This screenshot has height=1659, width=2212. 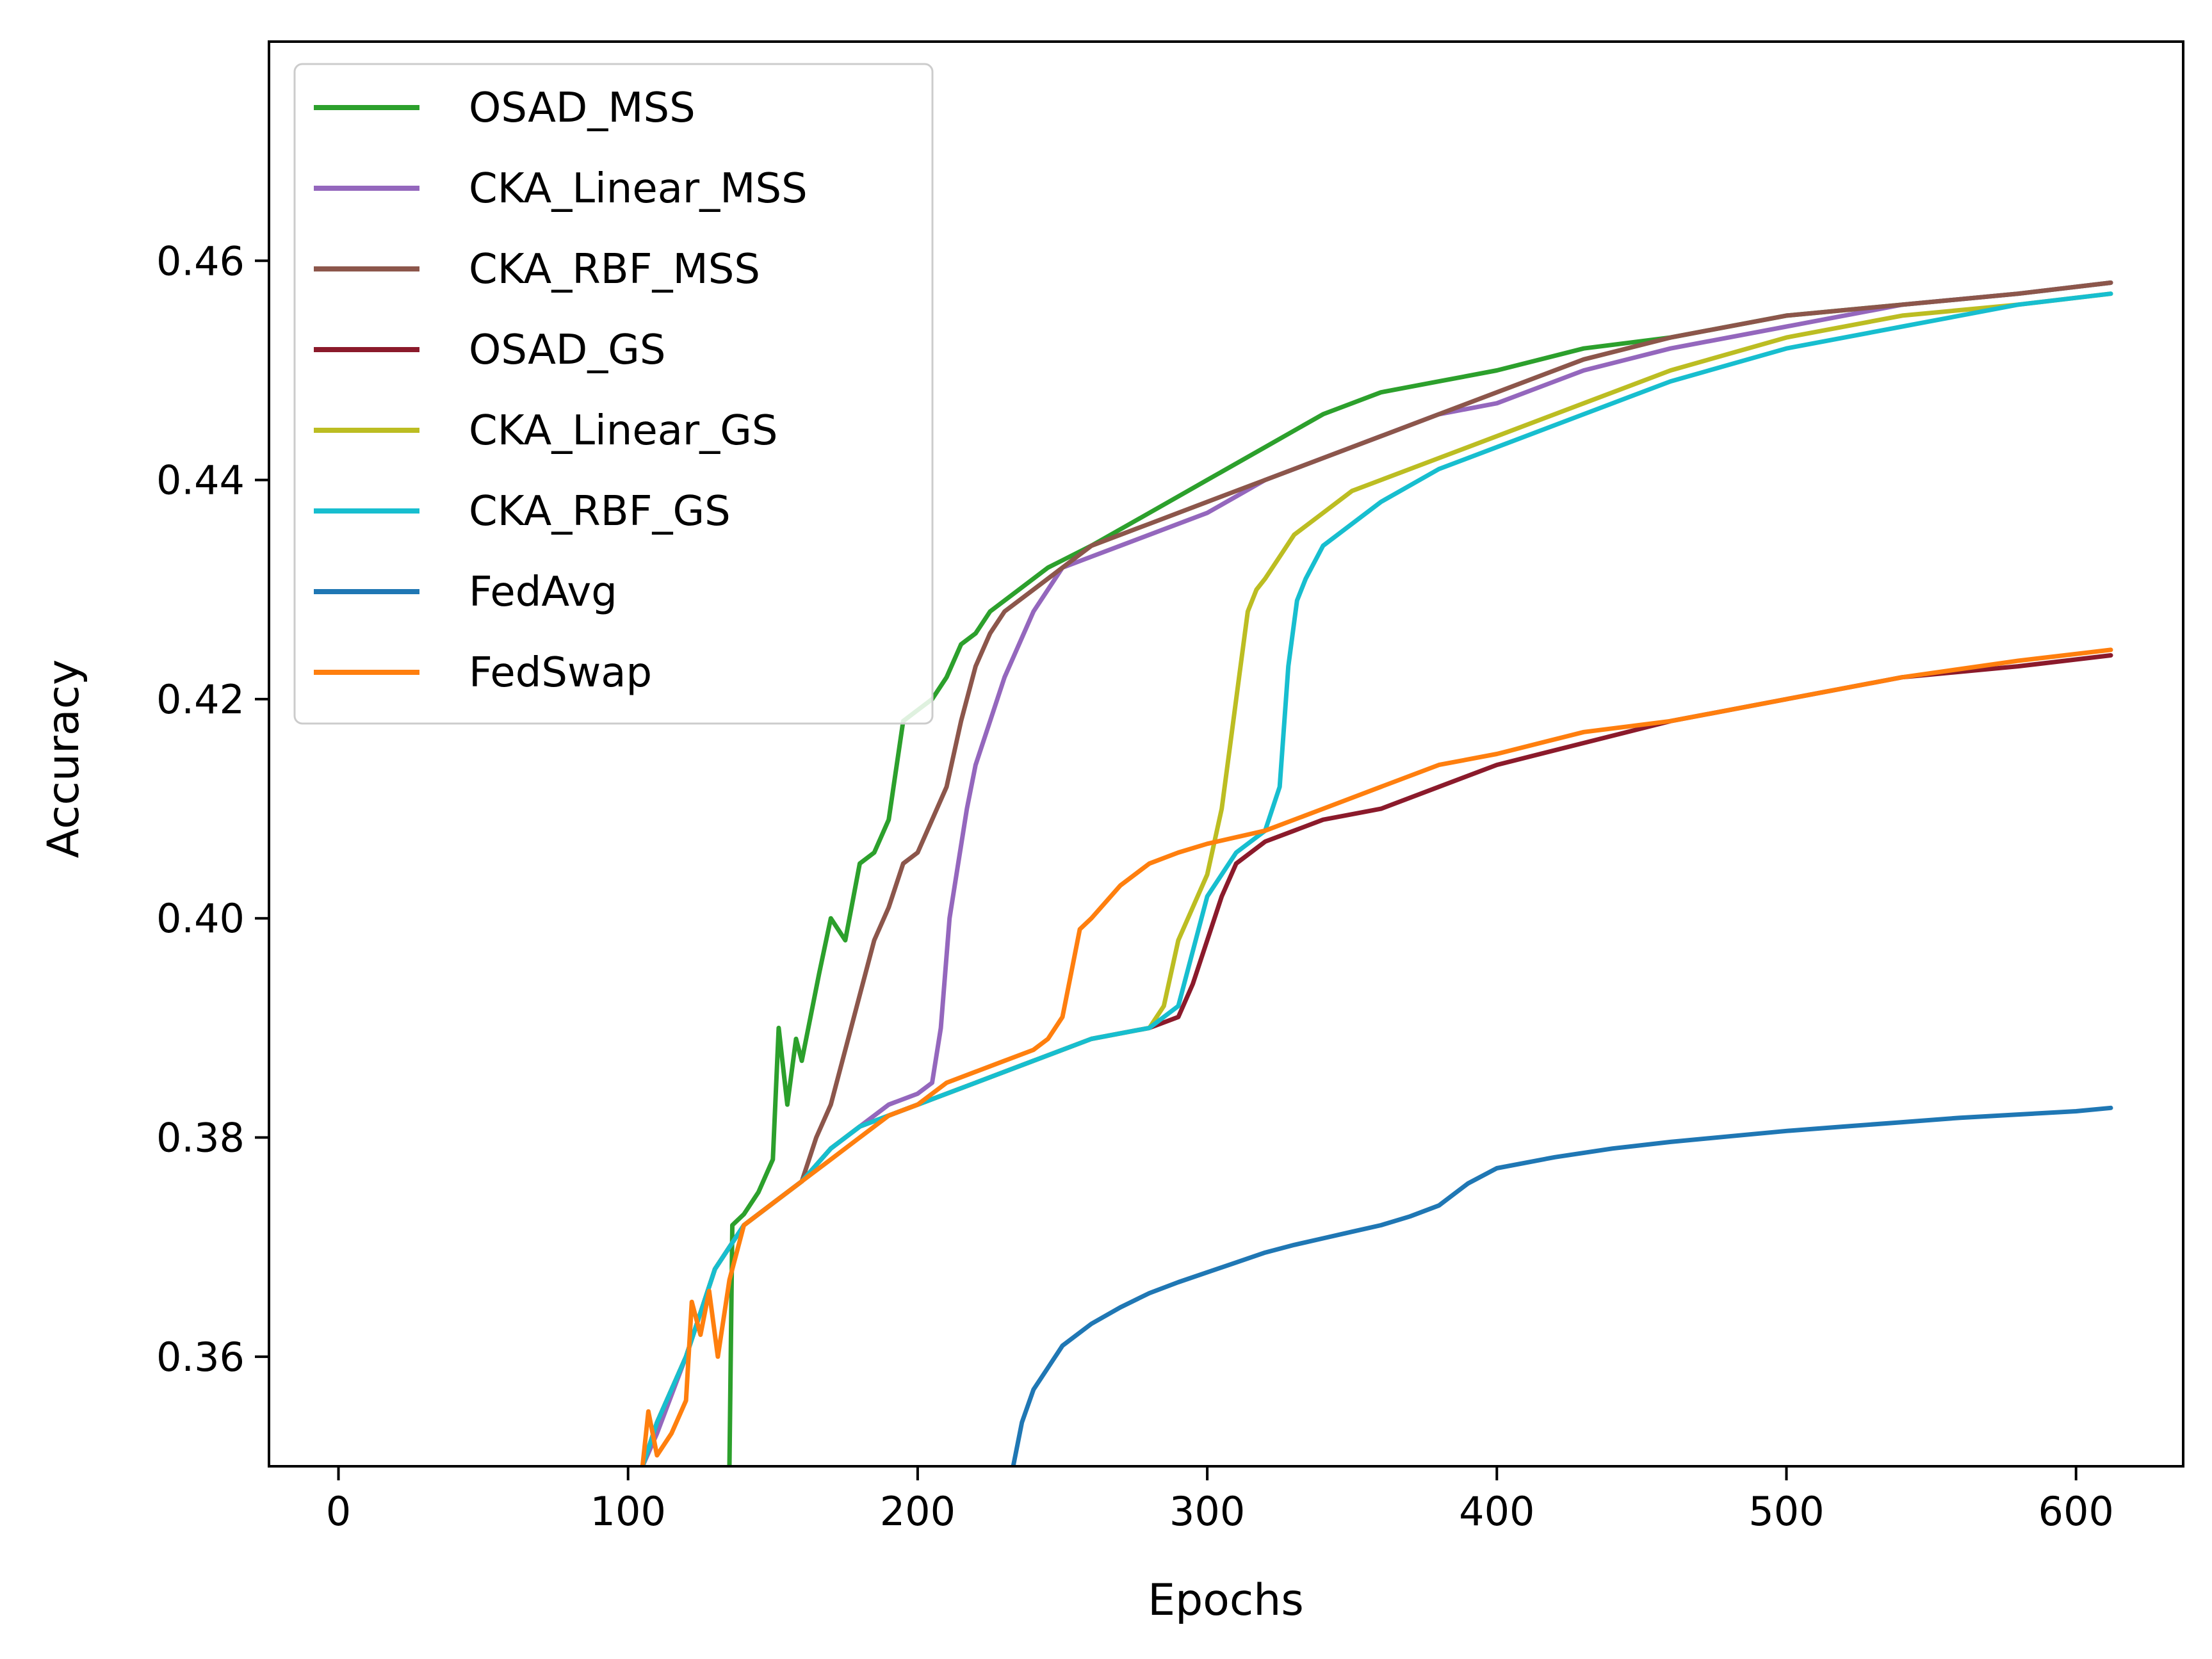 What do you see at coordinates (1226, 1600) in the screenshot?
I see `x-axis-label: Epochs` at bounding box center [1226, 1600].